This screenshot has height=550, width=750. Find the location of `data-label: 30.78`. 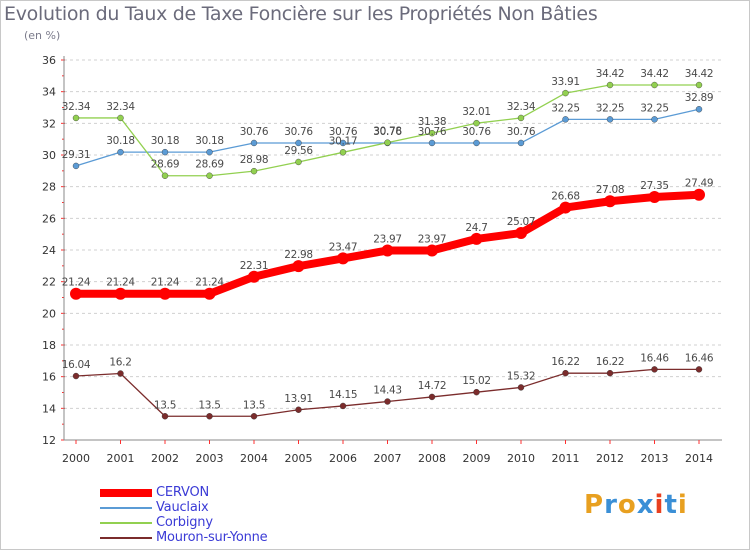

data-label: 30.78 is located at coordinates (387, 132).